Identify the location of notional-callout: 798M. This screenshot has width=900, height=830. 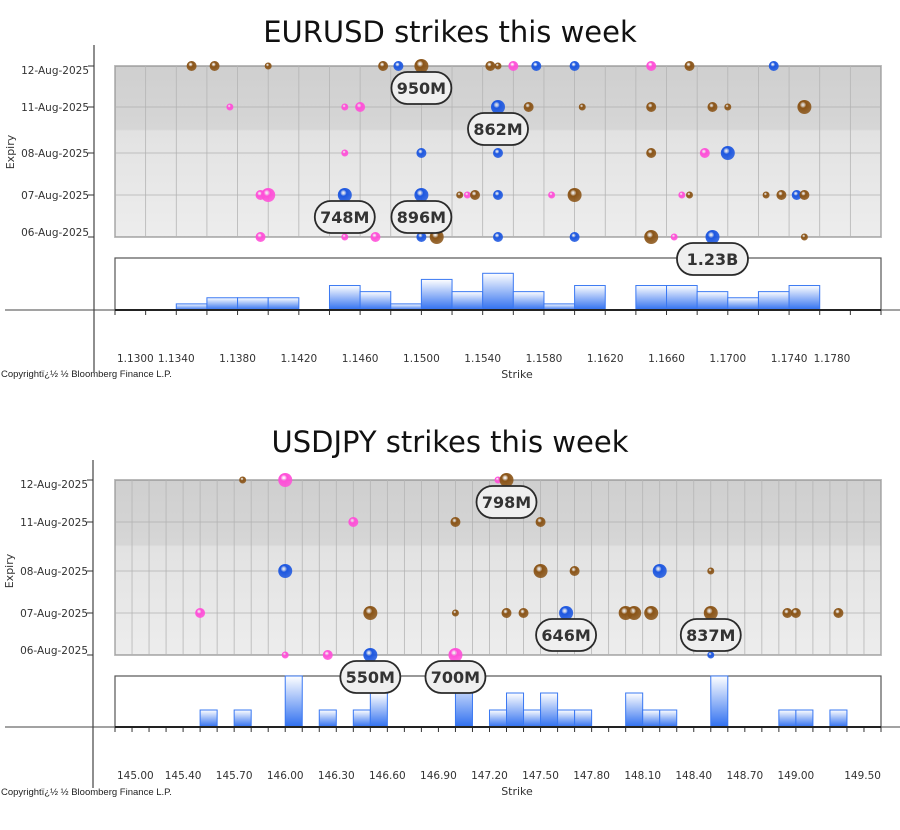
(506, 502).